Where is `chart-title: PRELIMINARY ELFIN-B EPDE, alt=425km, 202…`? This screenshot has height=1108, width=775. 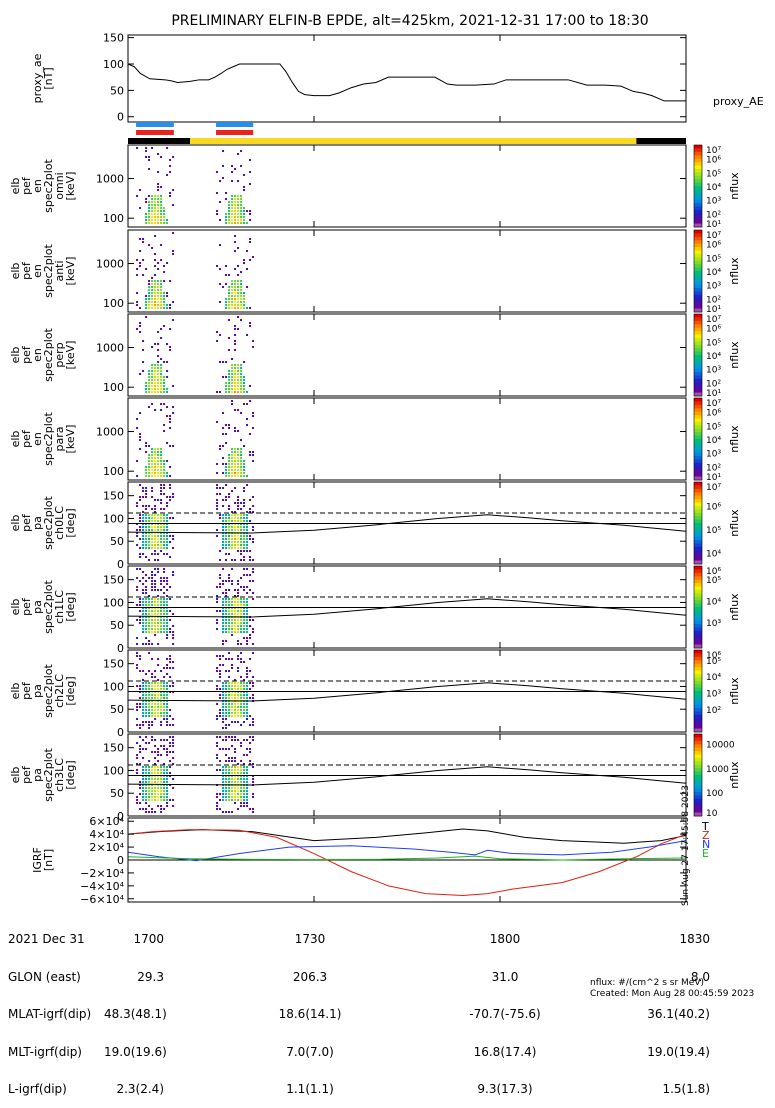 chart-title: PRELIMINARY ELFIN-B EPDE, alt=425km, 202… is located at coordinates (409, 21).